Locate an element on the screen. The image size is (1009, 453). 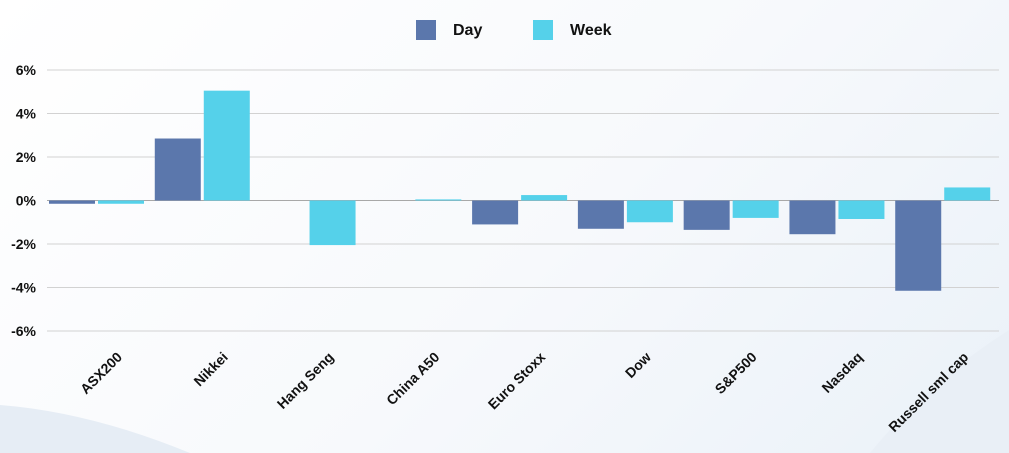
y-axis-ticks: 6% 4% 2% 0% -2% -4% -6% is located at coordinates (23, 200).